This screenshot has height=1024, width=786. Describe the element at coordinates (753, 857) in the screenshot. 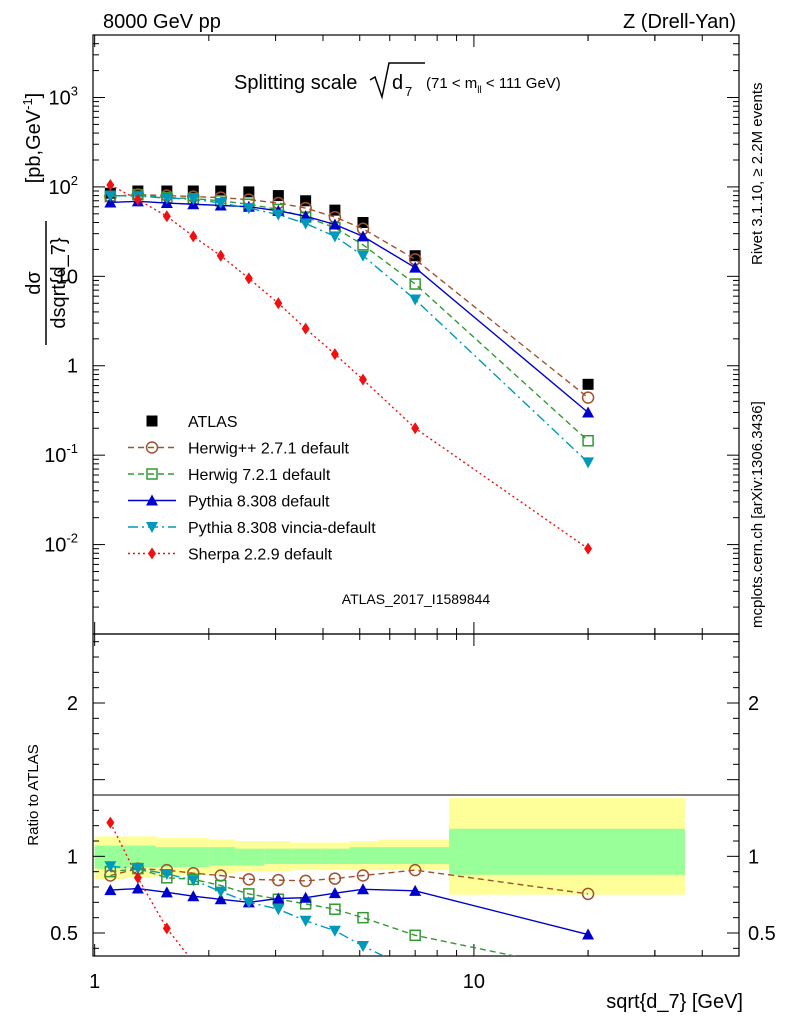

I see `ratio-y-tick-label-right: 1` at that location.